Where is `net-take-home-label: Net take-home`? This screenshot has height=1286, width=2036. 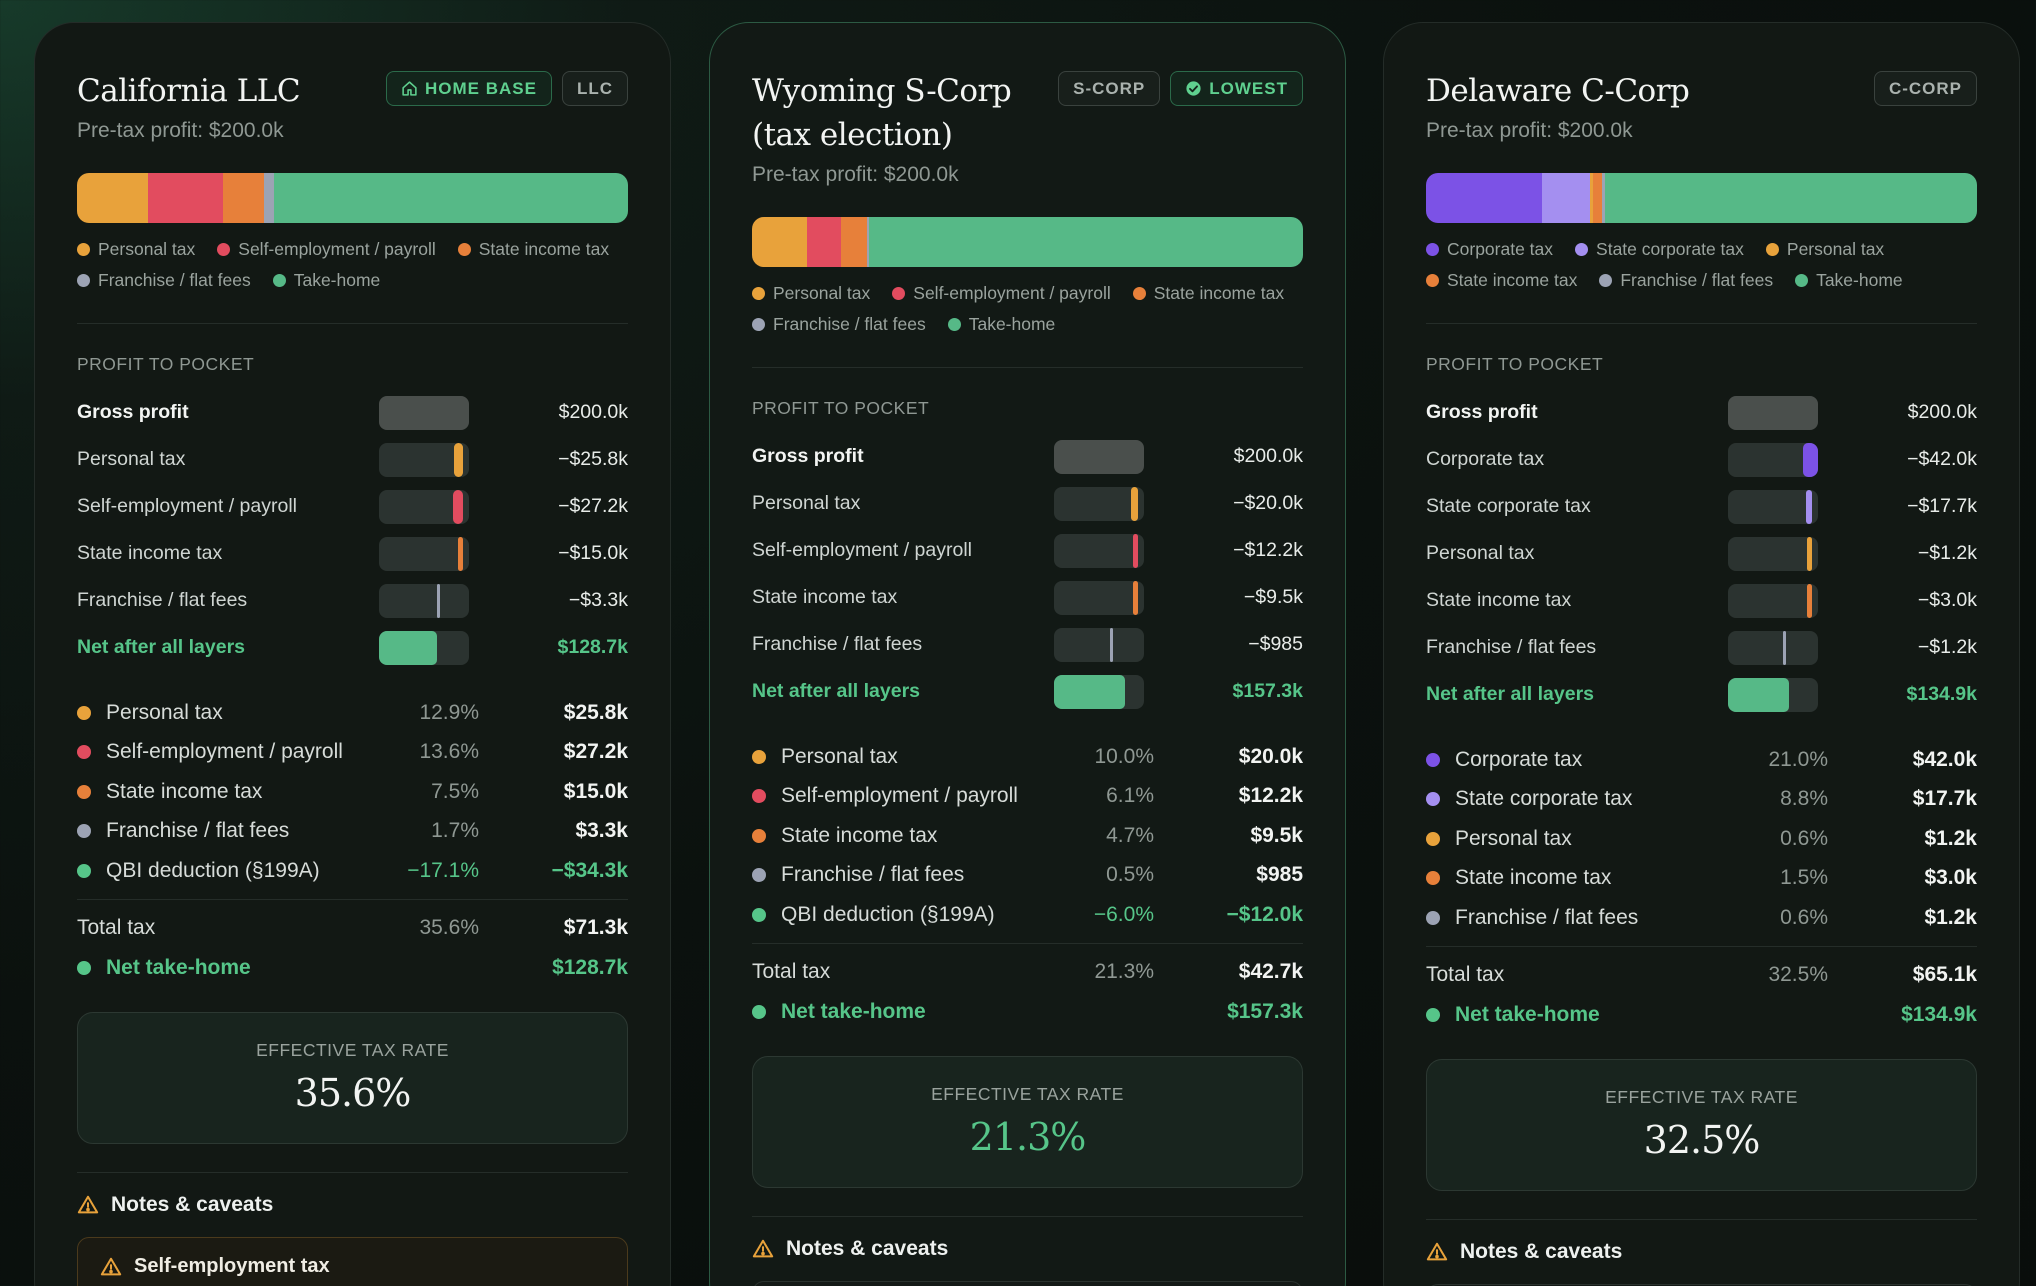
net-take-home-label: Net take-home is located at coordinates (178, 967).